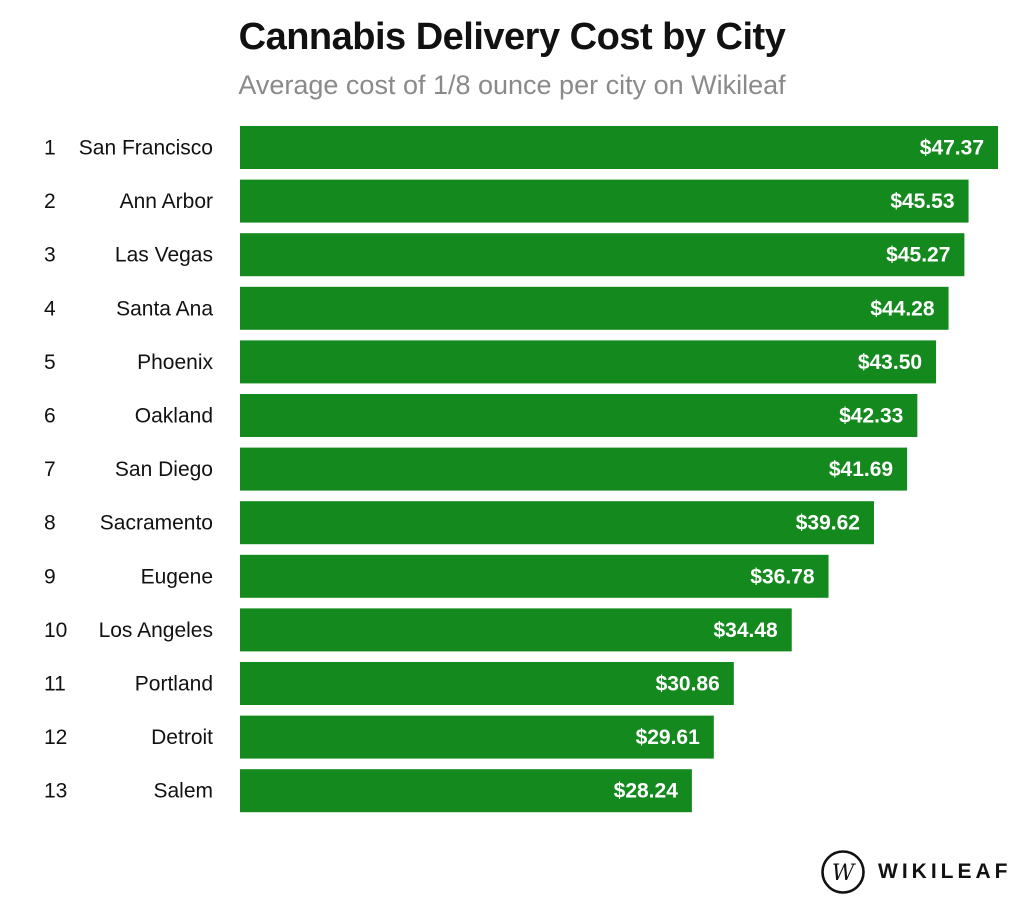 Image resolution: width=1024 pixels, height=917 pixels. I want to click on rank-label: 11, so click(55, 684).